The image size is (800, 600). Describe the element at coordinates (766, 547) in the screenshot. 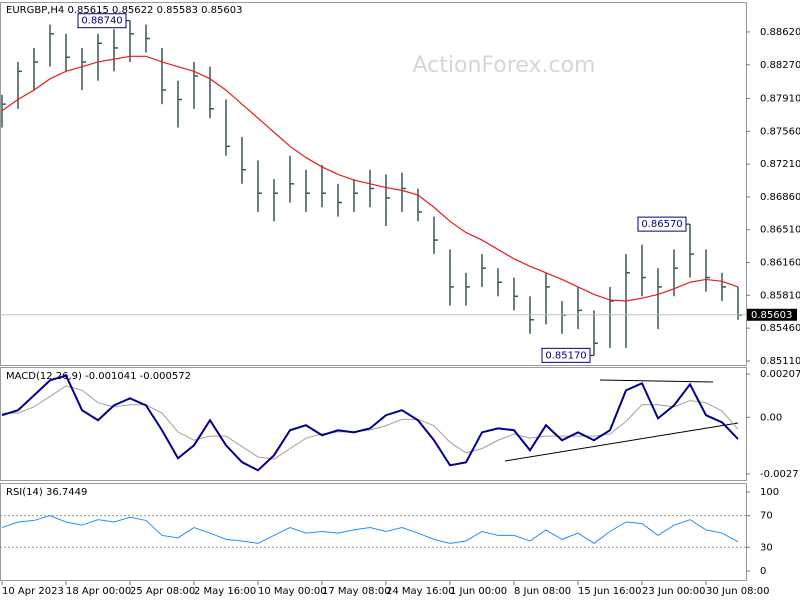

I see `y-tick-label: 30` at that location.